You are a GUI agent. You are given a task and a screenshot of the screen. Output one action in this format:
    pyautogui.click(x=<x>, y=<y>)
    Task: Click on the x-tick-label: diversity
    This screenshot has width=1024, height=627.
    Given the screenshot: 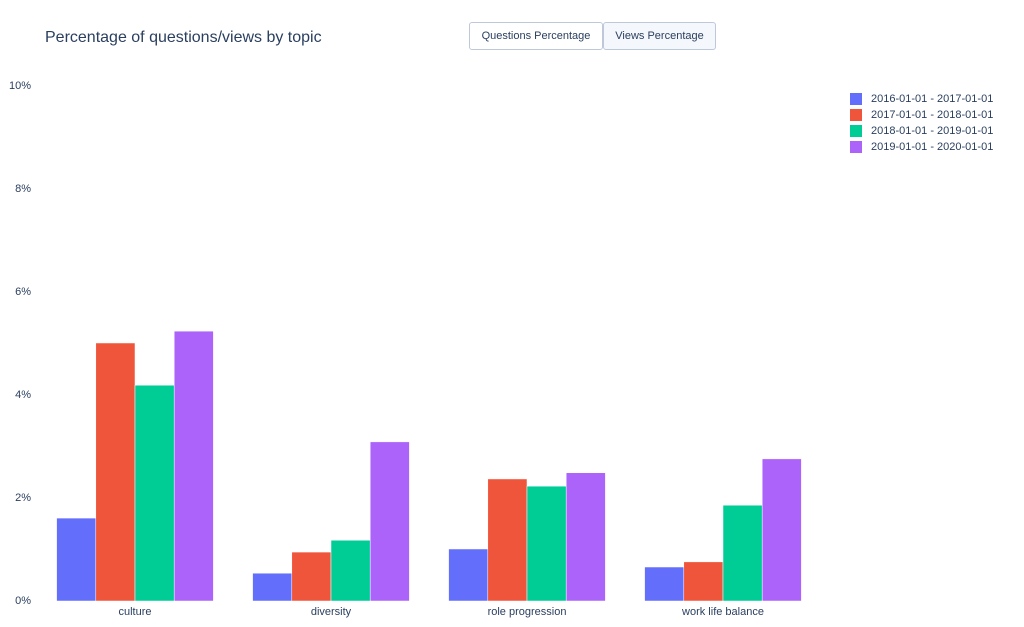 What is the action you would take?
    pyautogui.click(x=331, y=612)
    